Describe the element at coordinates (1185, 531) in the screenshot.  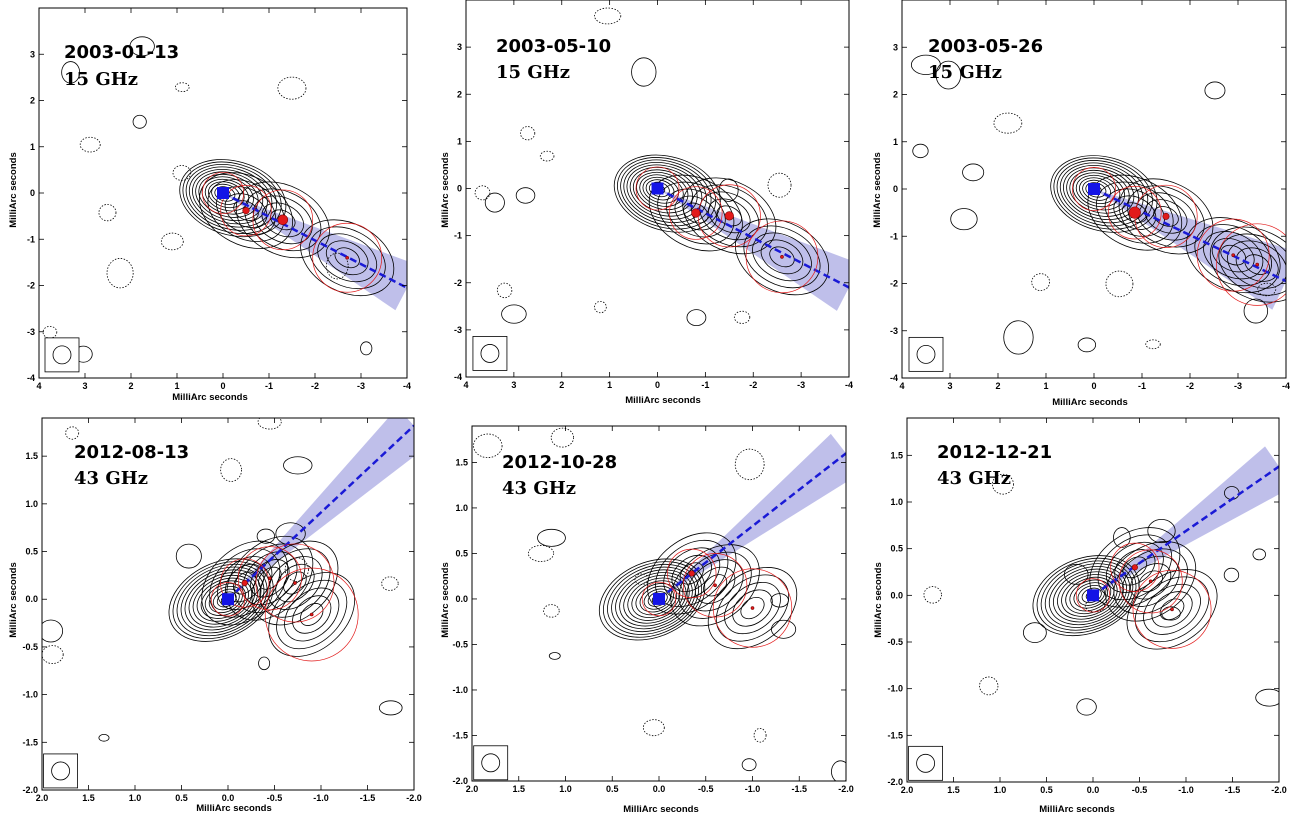
I see `jet-fit-line` at that location.